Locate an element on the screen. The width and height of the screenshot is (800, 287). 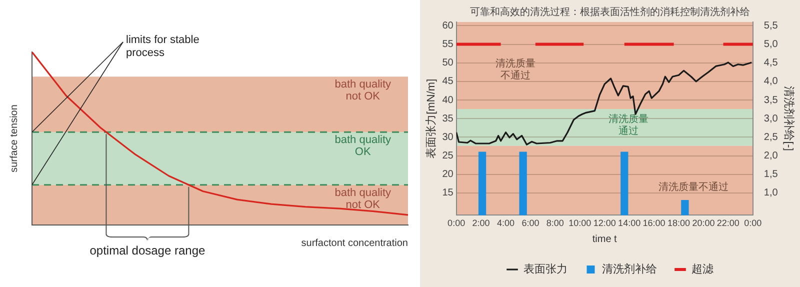
x-tick-label: 10:00 is located at coordinates (580, 223).